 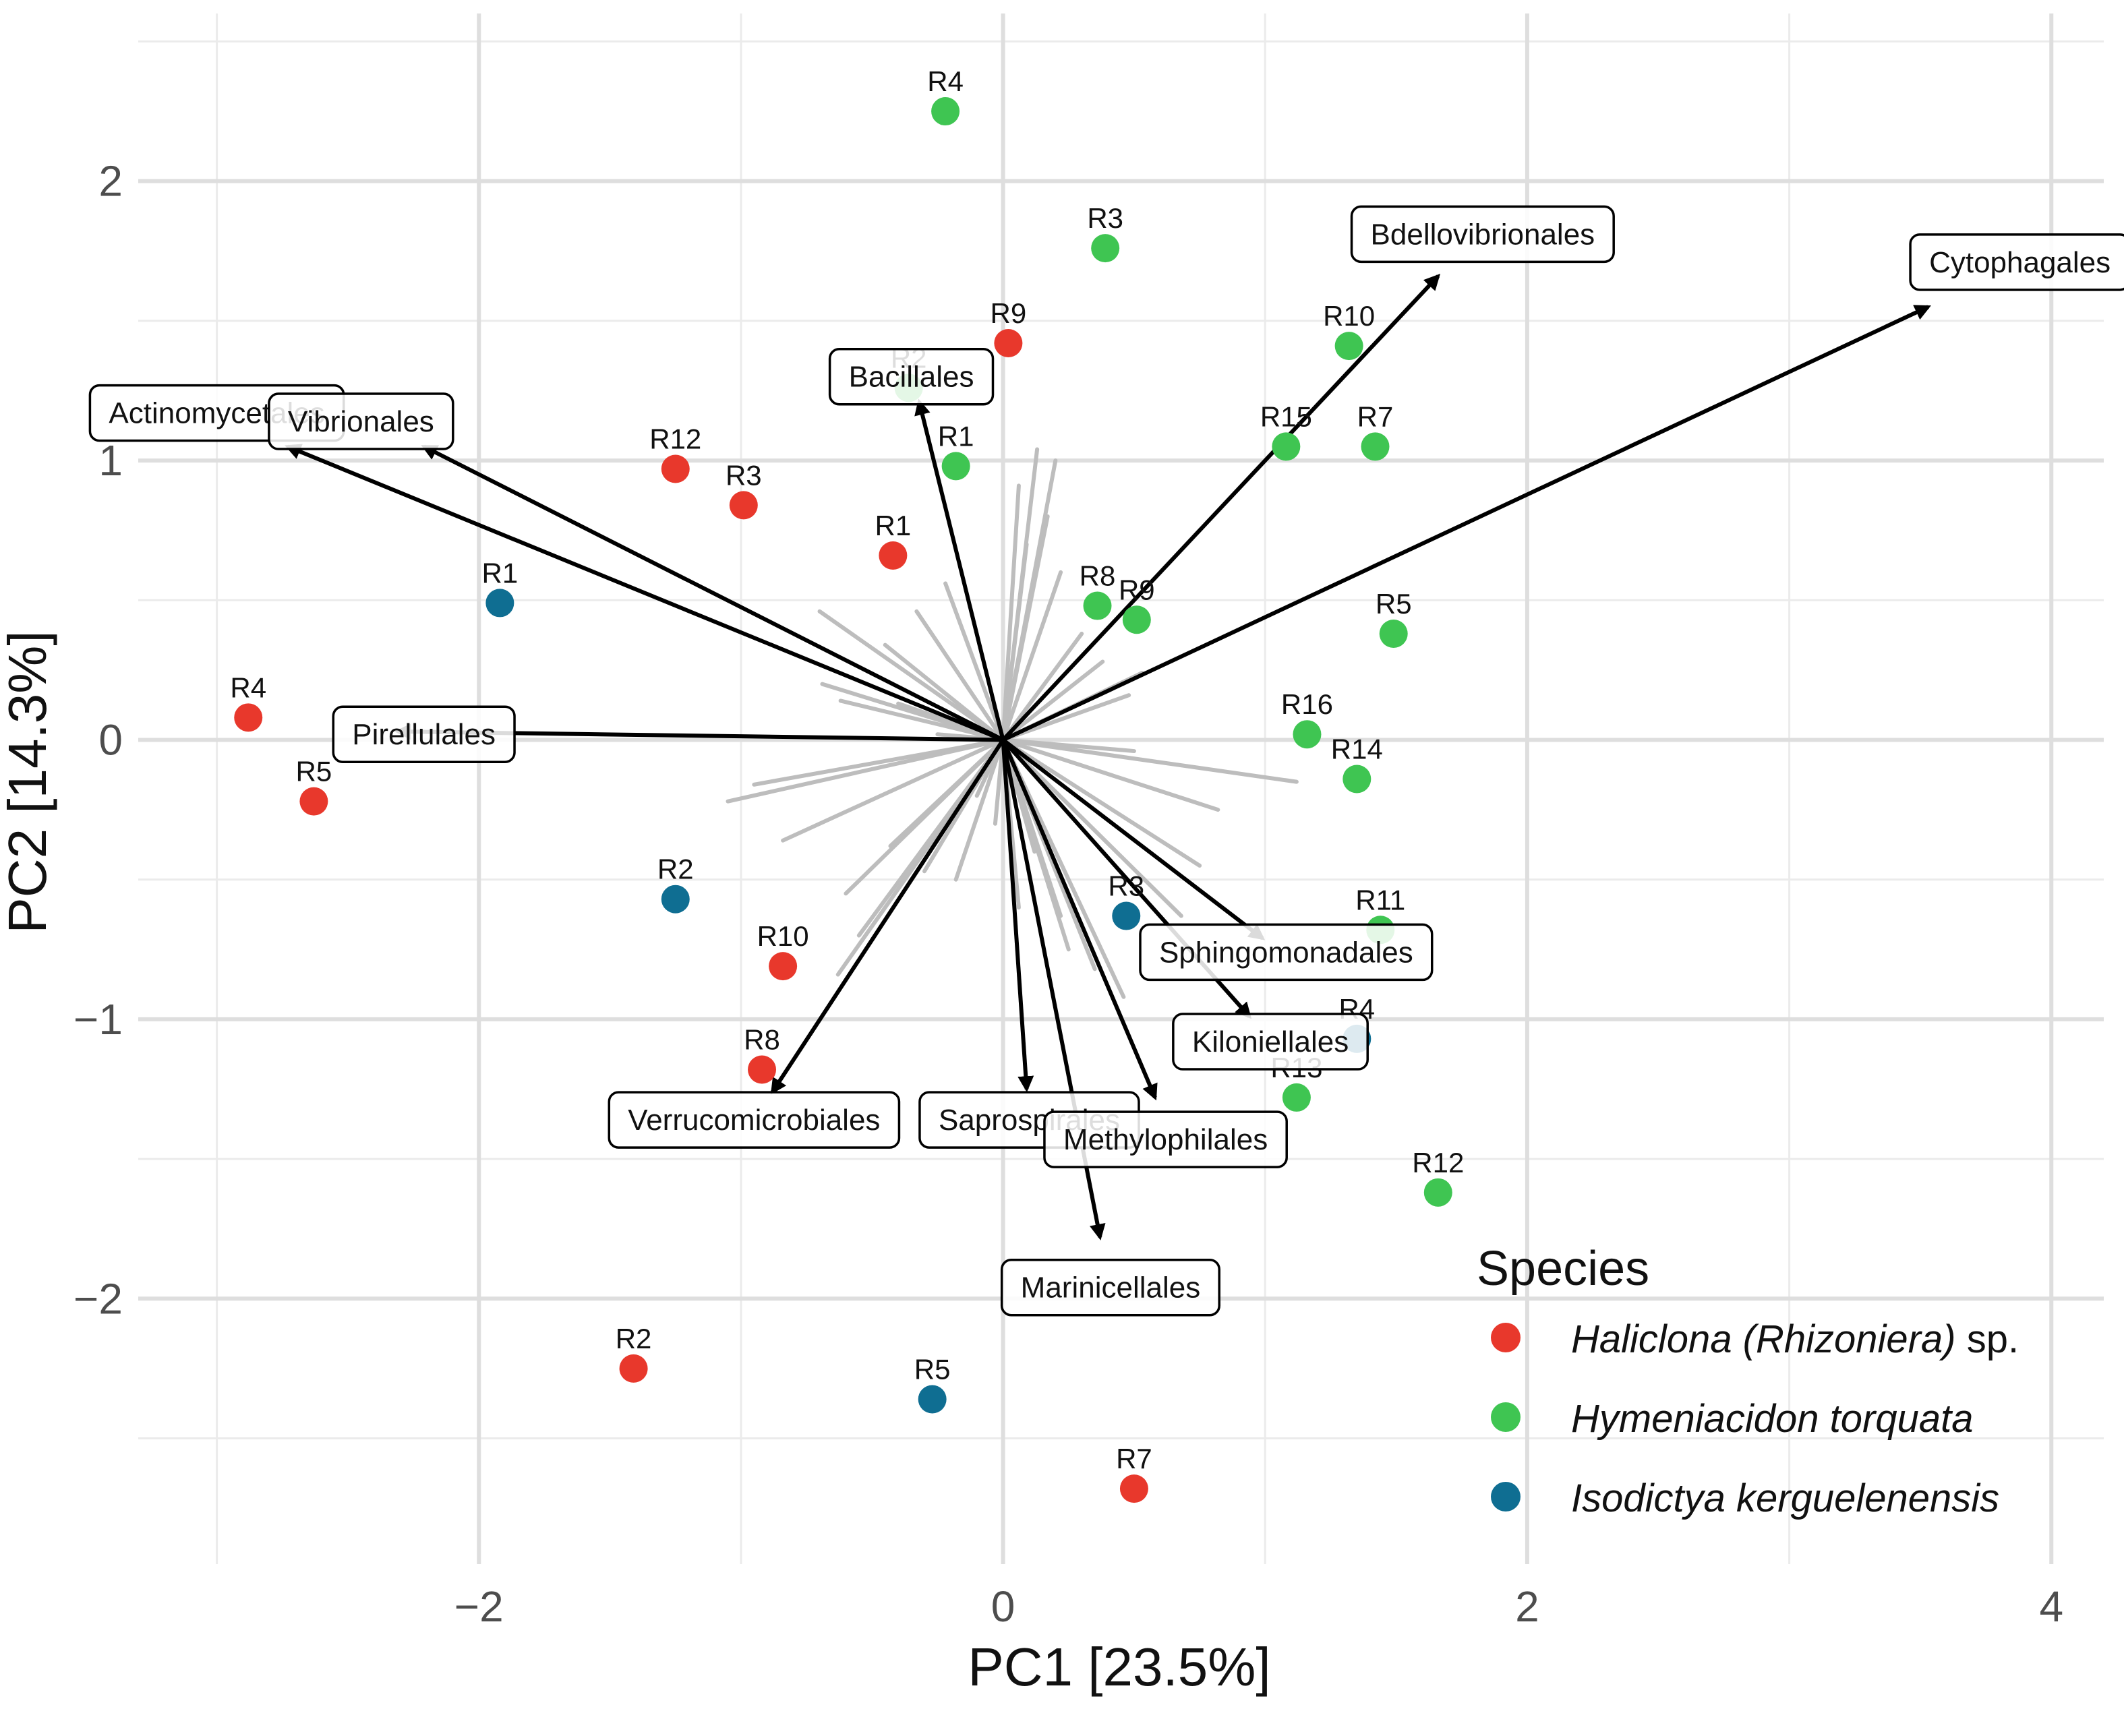 What do you see at coordinates (1393, 634) in the screenshot?
I see `point-1-r5` at bounding box center [1393, 634].